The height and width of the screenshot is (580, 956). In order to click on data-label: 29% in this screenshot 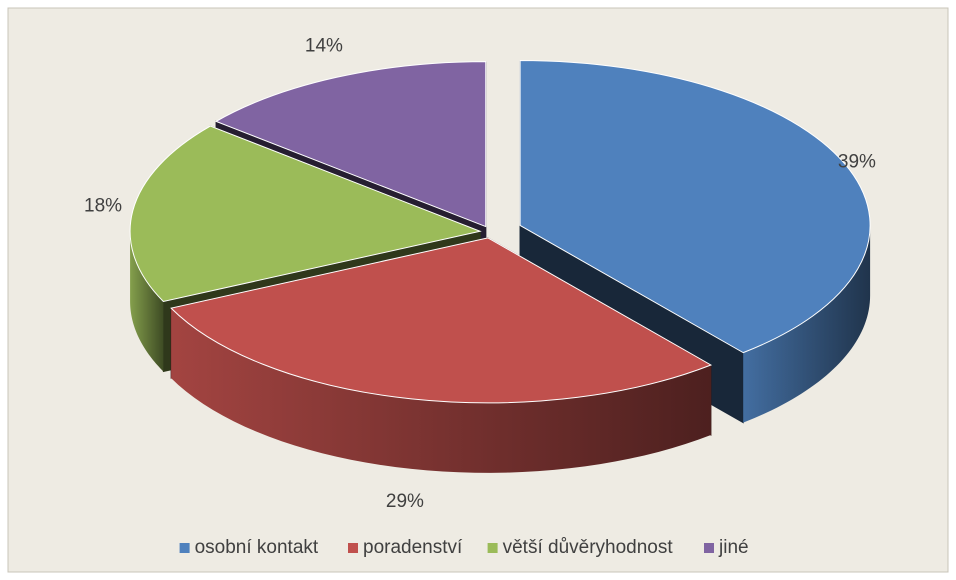, I will do `click(405, 501)`.